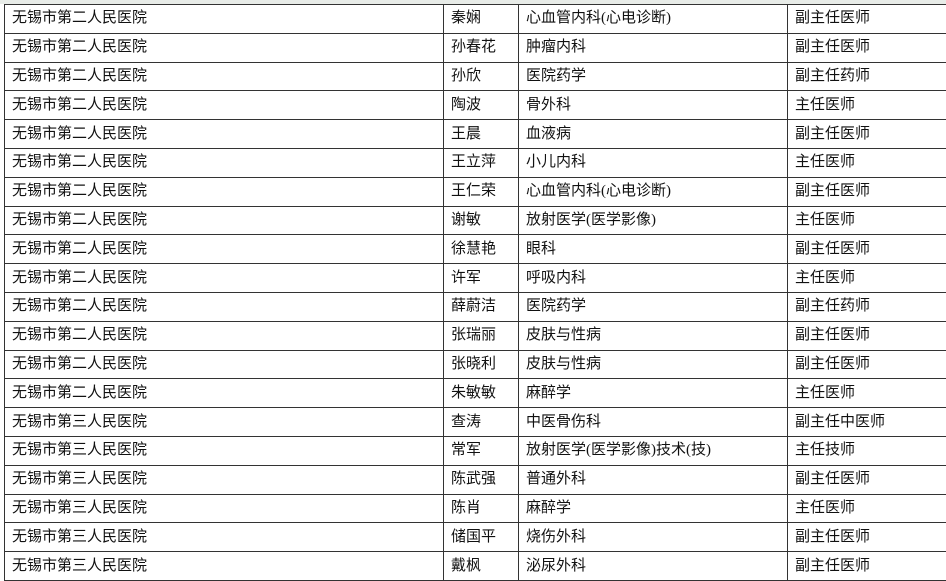 This screenshot has width=946, height=581. What do you see at coordinates (653, 47) in the screenshot?
I see `department-cell: 肿瘤内科` at bounding box center [653, 47].